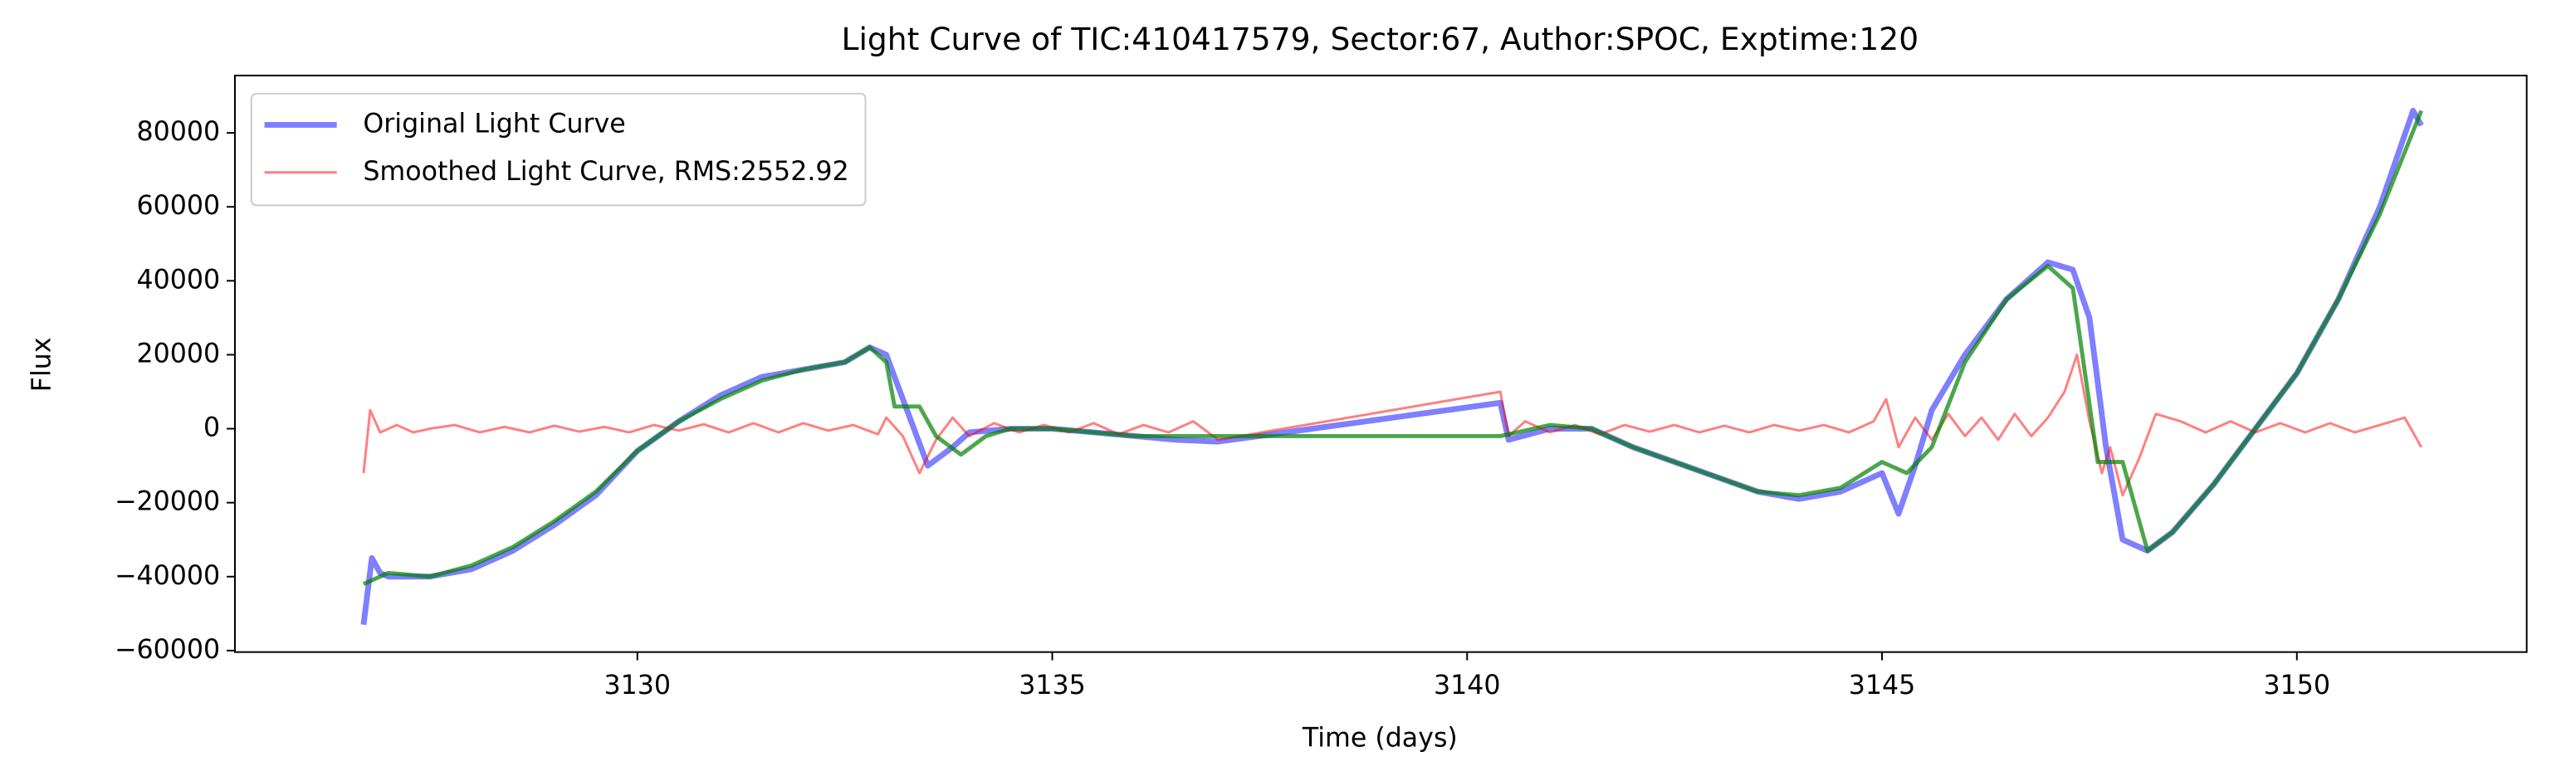 This screenshot has height=781, width=2576. I want to click on x-tick-label: 3140, so click(1467, 685).